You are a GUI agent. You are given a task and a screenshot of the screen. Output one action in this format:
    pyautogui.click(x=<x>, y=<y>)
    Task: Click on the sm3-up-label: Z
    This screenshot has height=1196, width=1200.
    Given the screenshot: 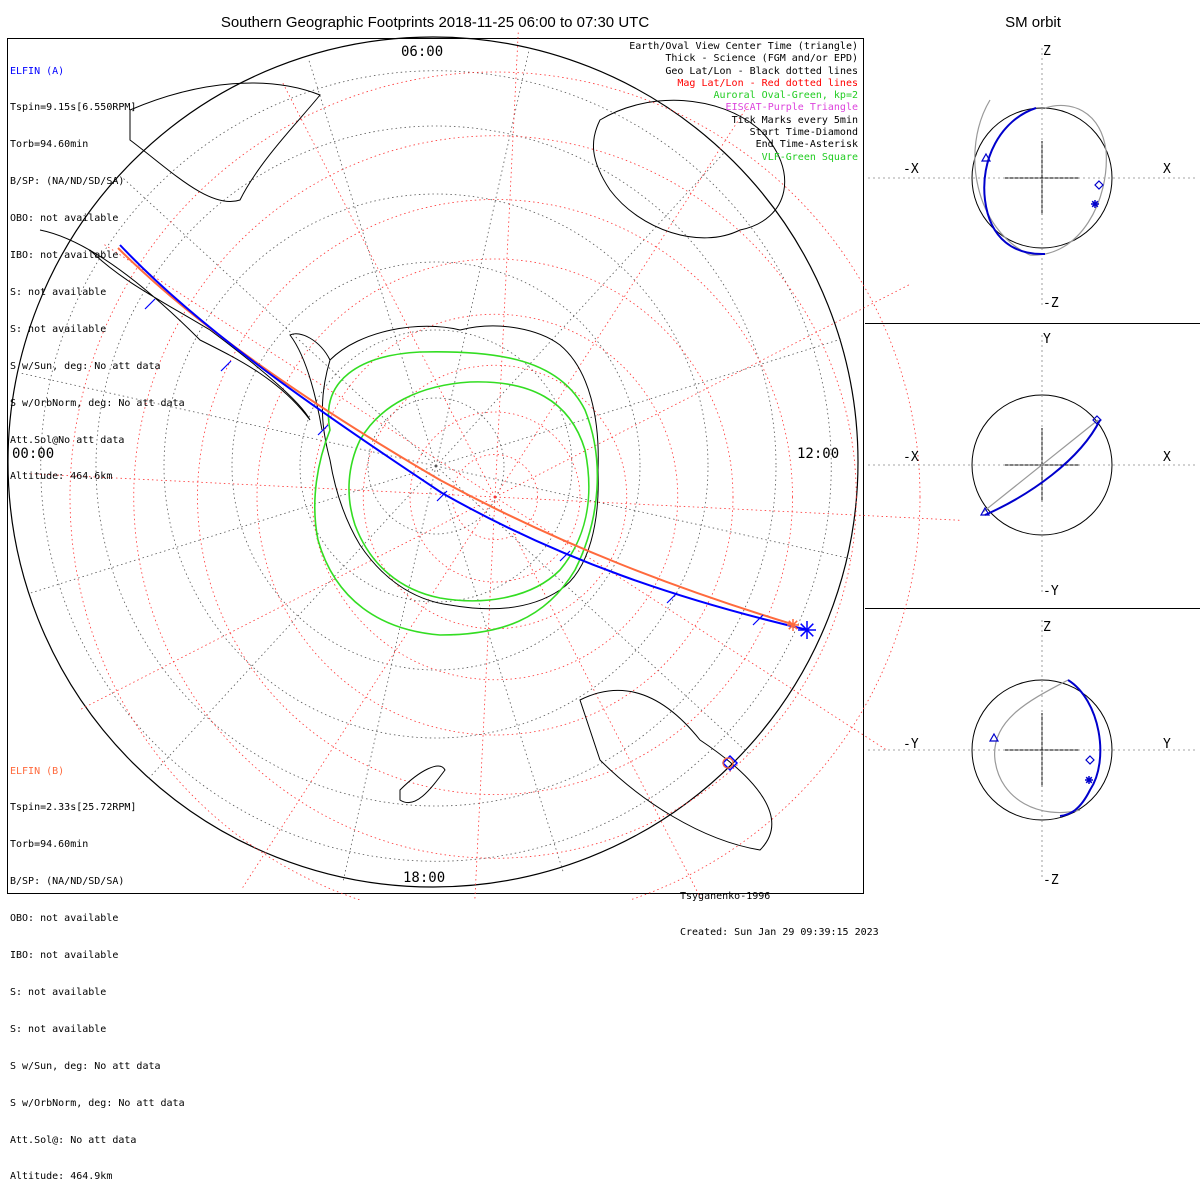 What is the action you would take?
    pyautogui.click(x=1047, y=627)
    